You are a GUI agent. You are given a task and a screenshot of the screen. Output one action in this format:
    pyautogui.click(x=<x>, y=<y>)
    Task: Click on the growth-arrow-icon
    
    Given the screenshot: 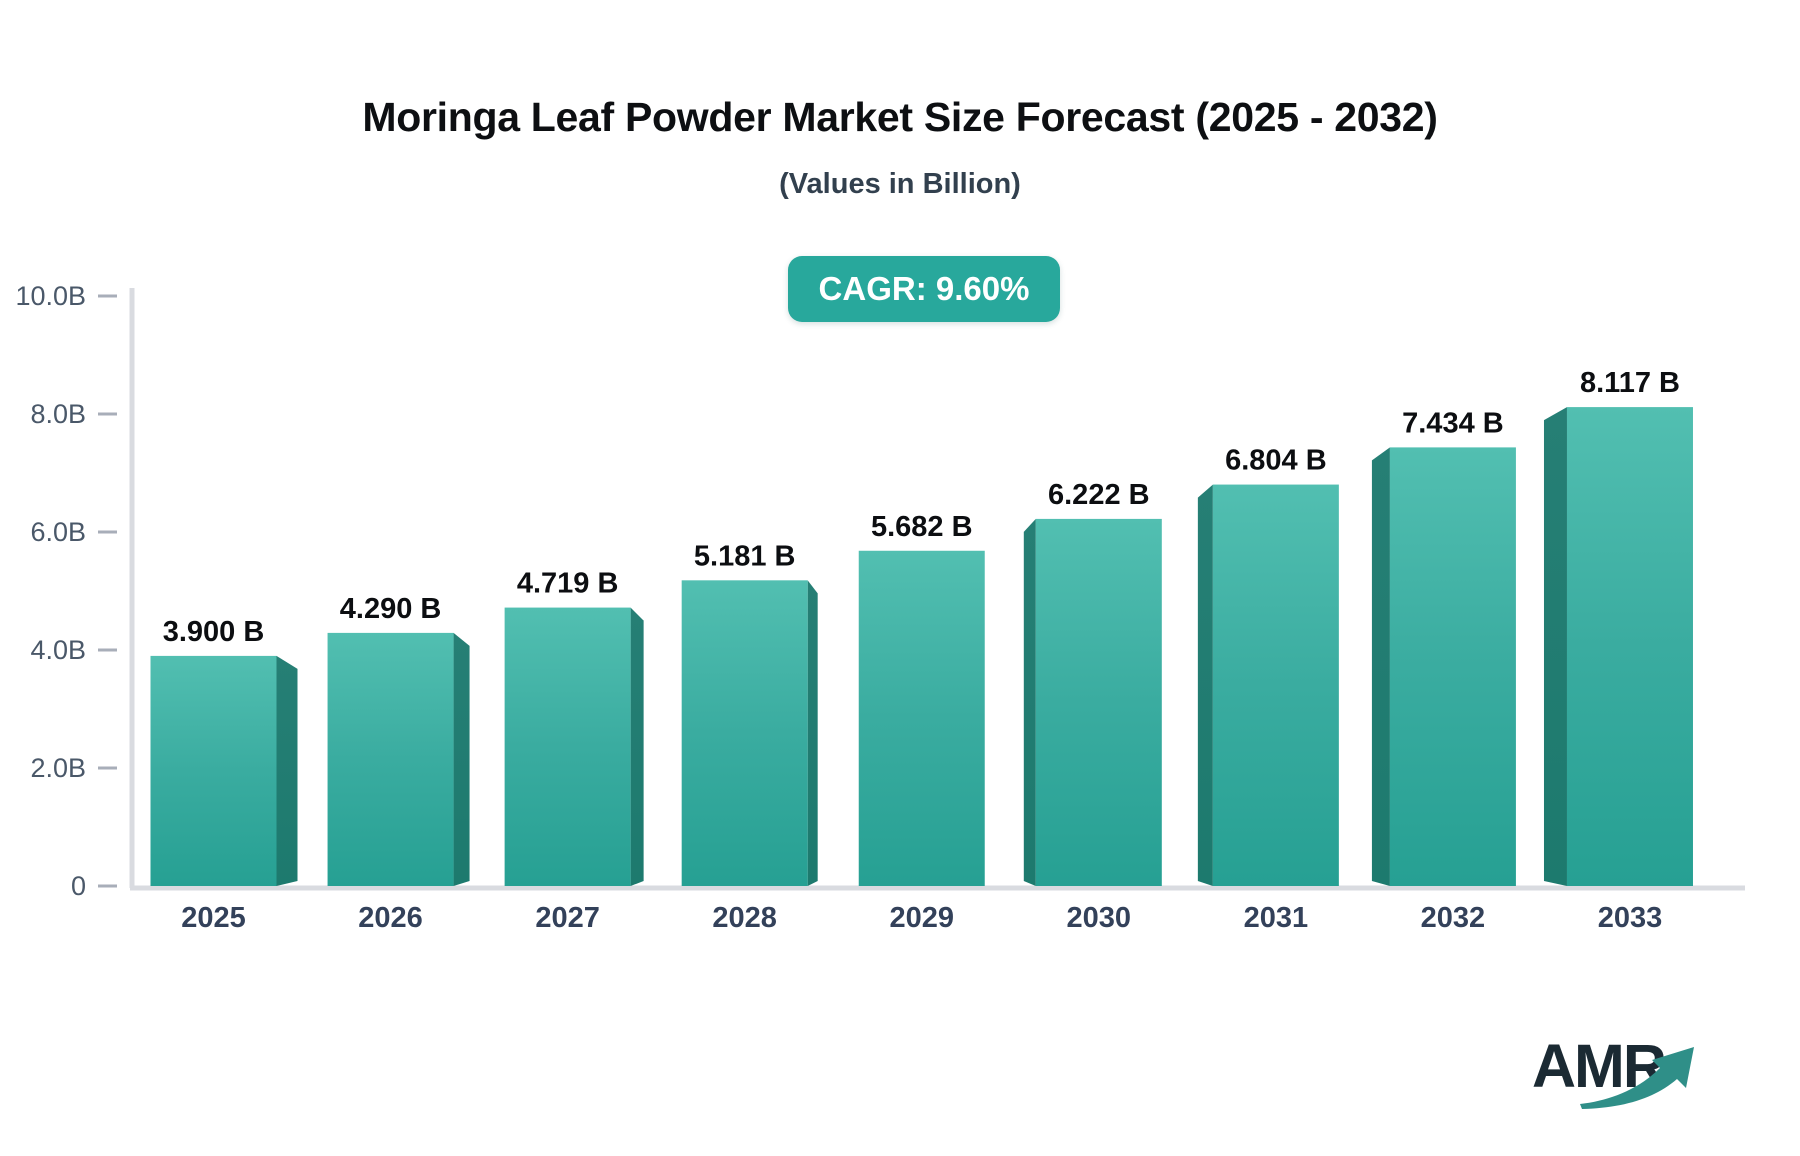 What is the action you would take?
    pyautogui.click(x=1637, y=1078)
    